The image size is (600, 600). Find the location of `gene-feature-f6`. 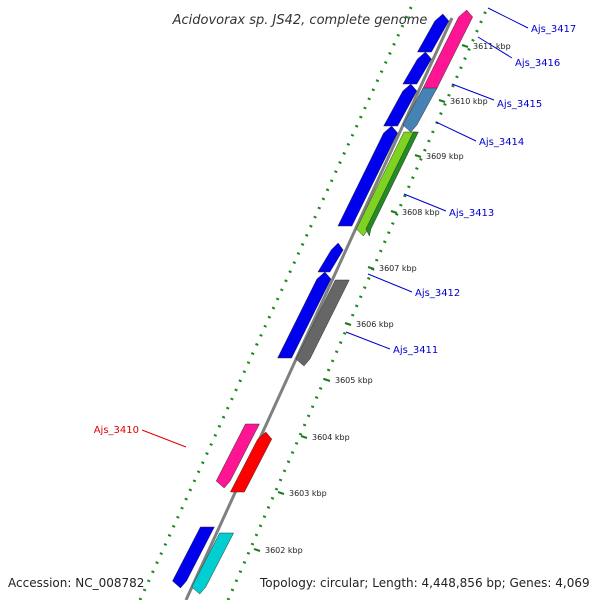

gene-feature-f6 is located at coordinates (420, 110).